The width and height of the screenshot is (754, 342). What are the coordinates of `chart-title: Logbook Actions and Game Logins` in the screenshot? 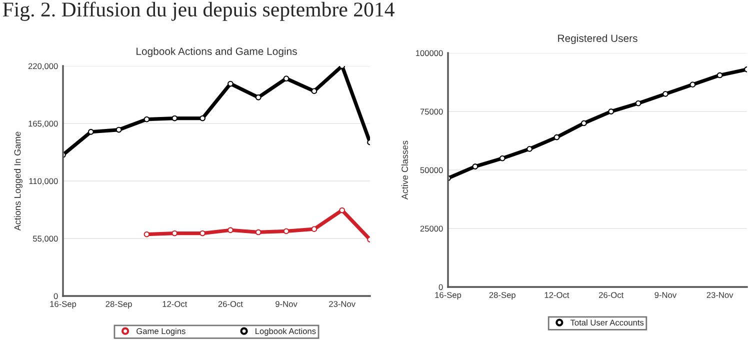 It's located at (216, 52).